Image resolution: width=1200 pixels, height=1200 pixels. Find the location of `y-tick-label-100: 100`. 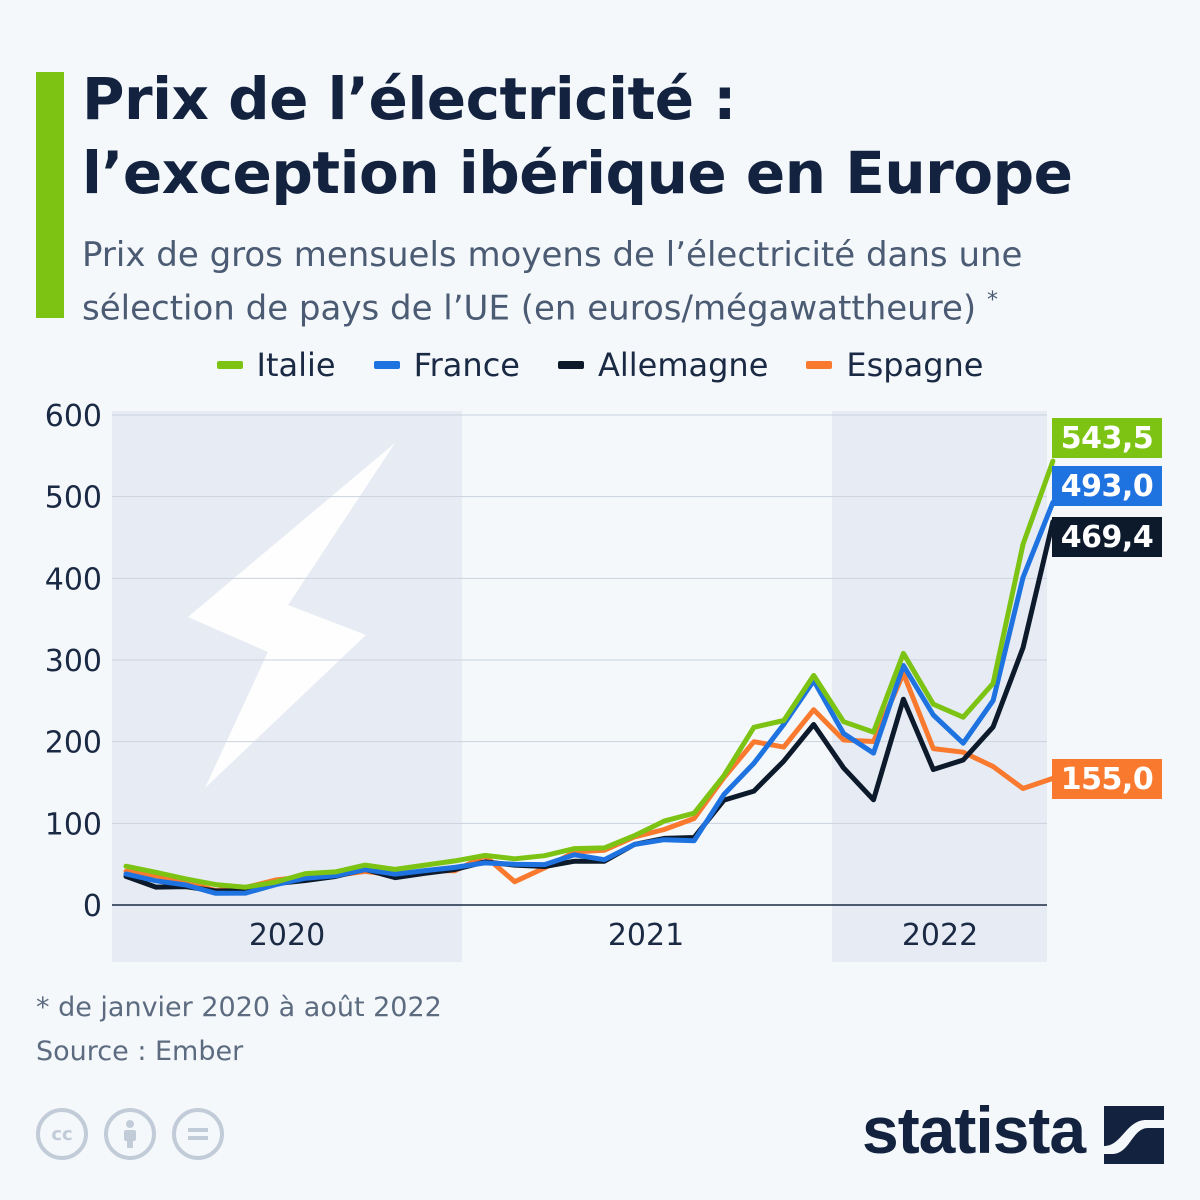

y-tick-label-100: 100 is located at coordinates (73, 824).